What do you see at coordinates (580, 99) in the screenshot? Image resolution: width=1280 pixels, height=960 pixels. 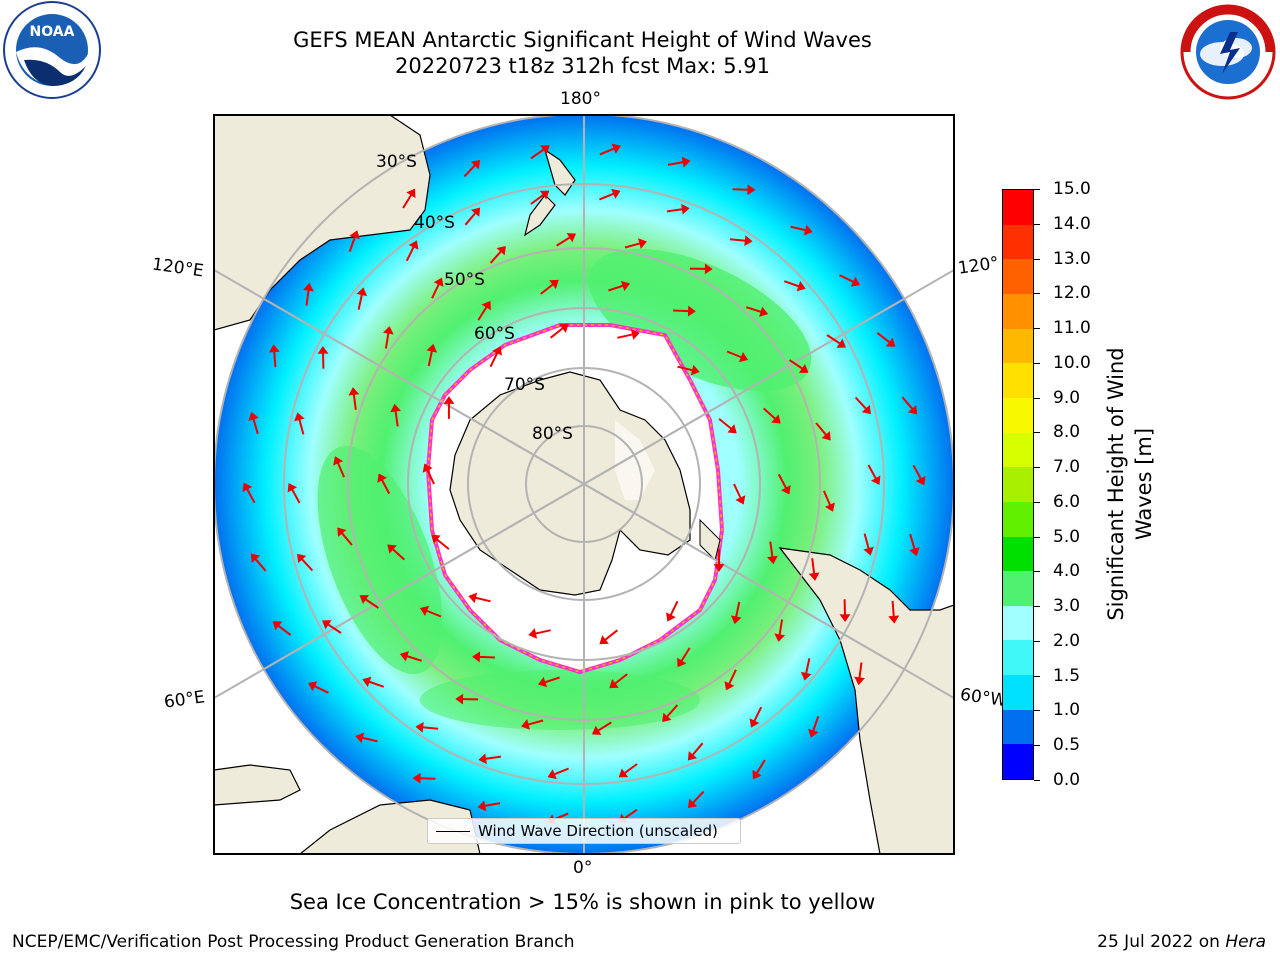 I see `lon-label-180: 180°` at bounding box center [580, 99].